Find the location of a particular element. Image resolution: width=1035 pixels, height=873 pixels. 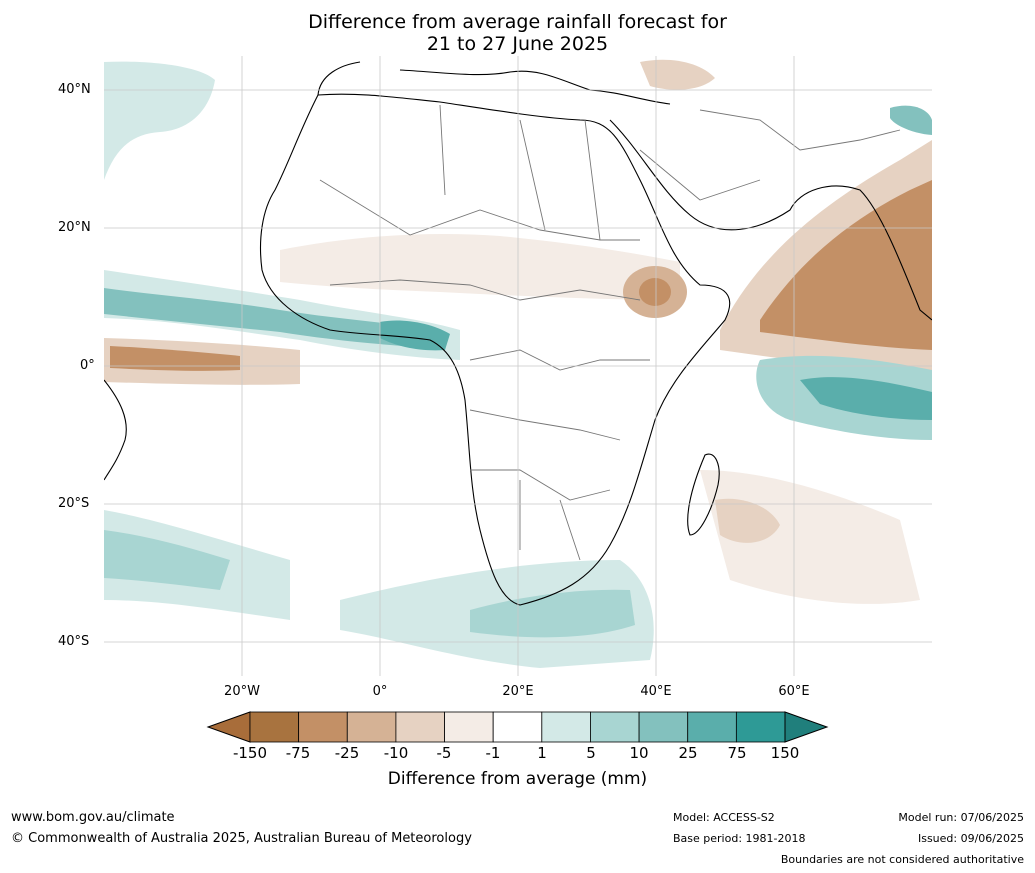

colorbar-label: 10 is located at coordinates (639, 753).